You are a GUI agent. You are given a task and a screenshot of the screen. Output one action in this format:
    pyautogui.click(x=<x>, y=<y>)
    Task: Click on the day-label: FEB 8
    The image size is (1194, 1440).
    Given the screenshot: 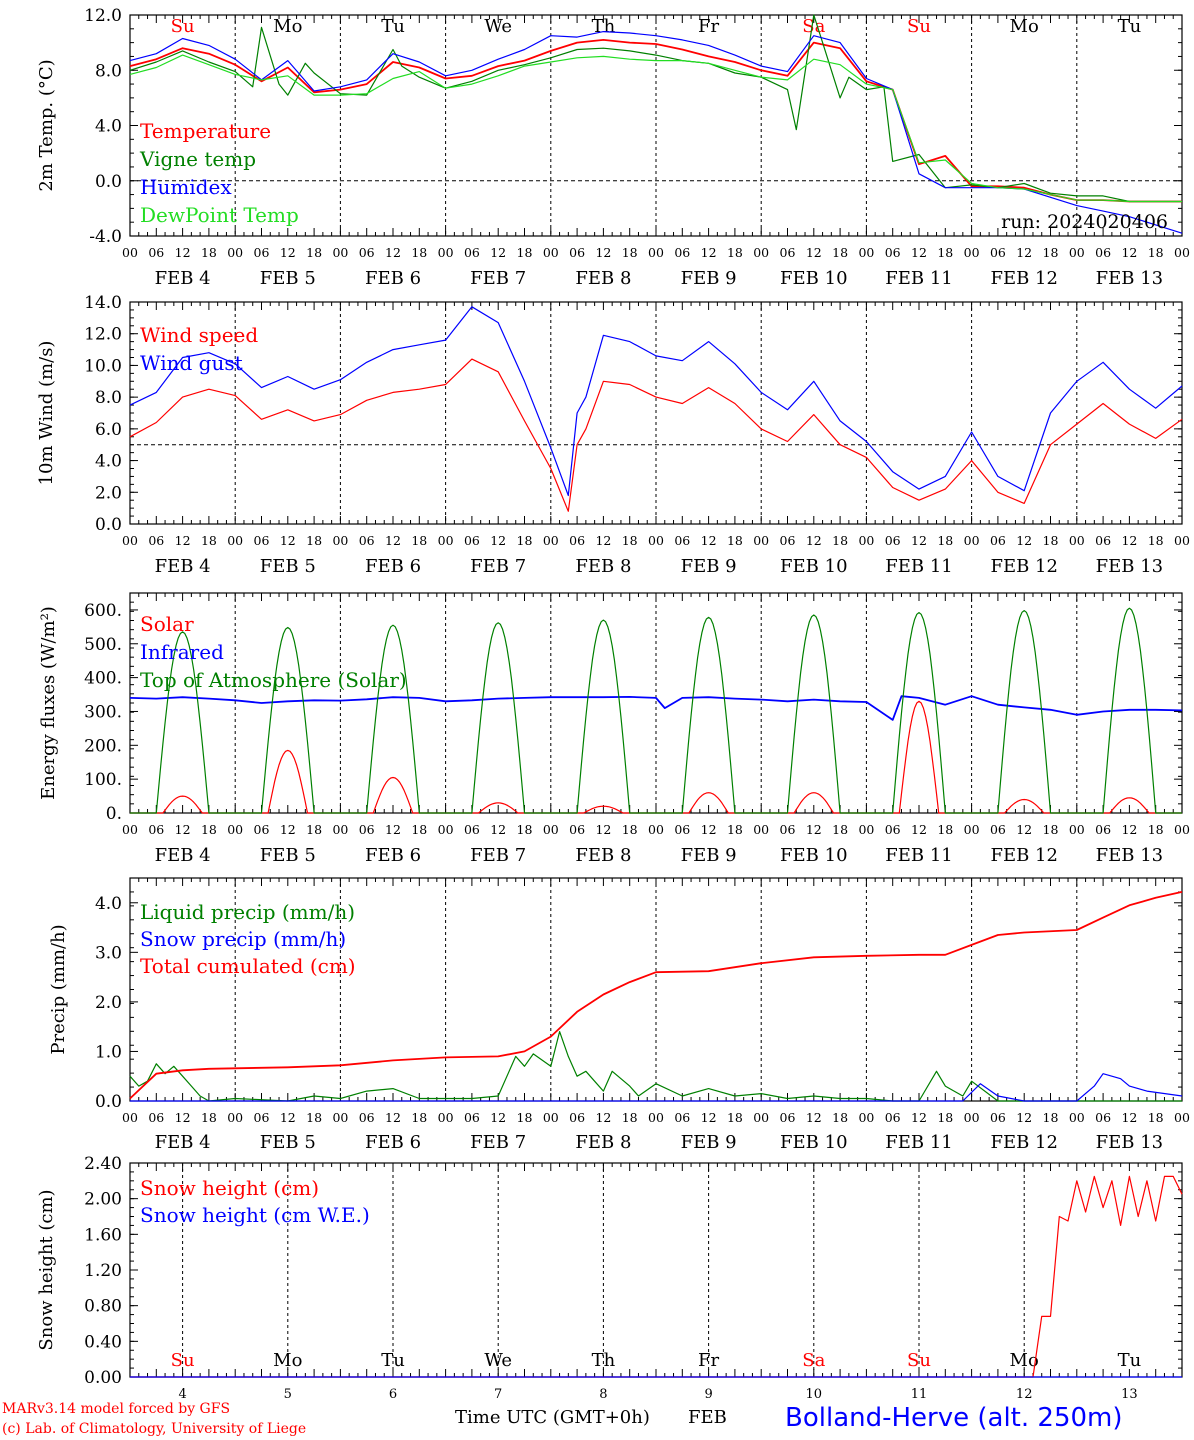 What is the action you would take?
    pyautogui.click(x=603, y=278)
    